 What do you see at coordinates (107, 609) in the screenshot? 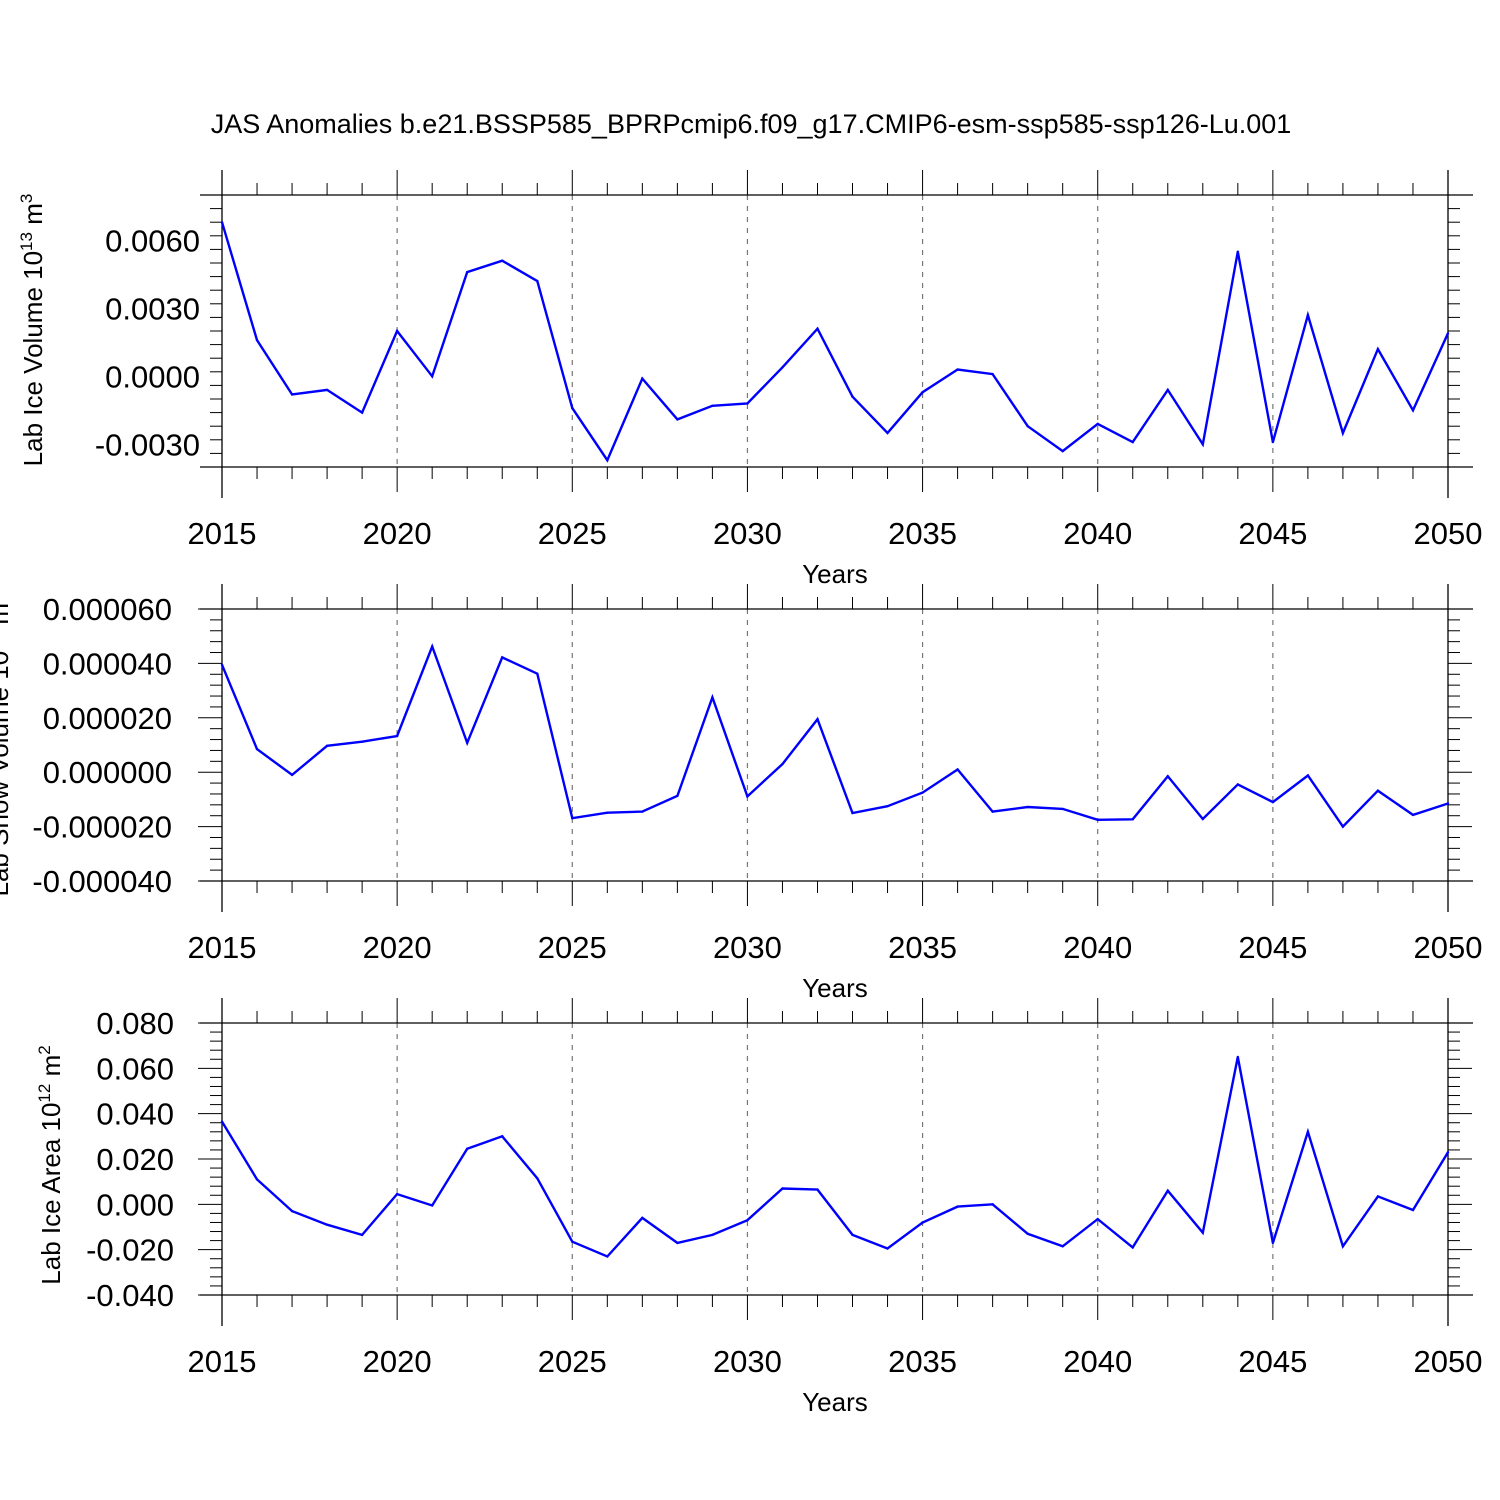
I see `y-tick-label: 0.000060` at bounding box center [107, 609].